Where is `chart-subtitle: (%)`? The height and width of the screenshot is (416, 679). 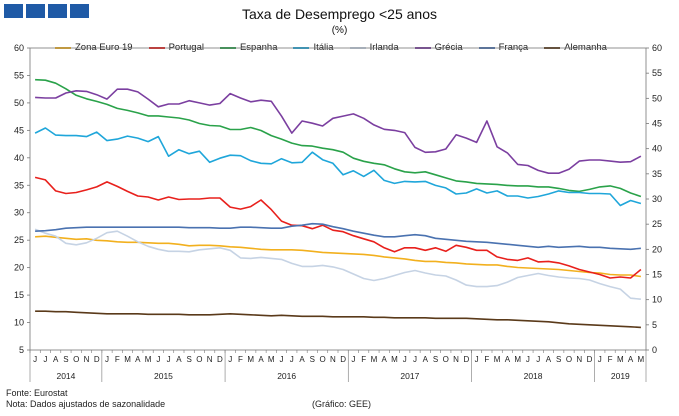
chart-subtitle: (%) is located at coordinates (339, 30).